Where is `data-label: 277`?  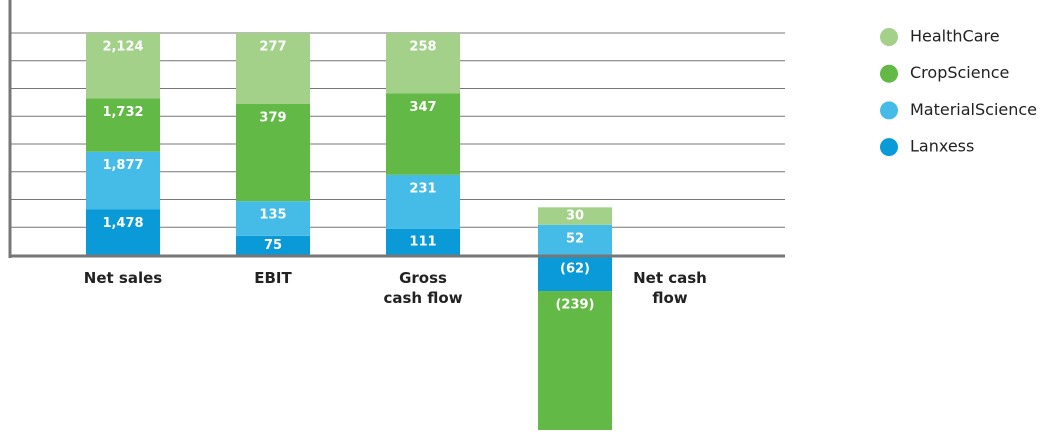
data-label: 277 is located at coordinates (272, 47).